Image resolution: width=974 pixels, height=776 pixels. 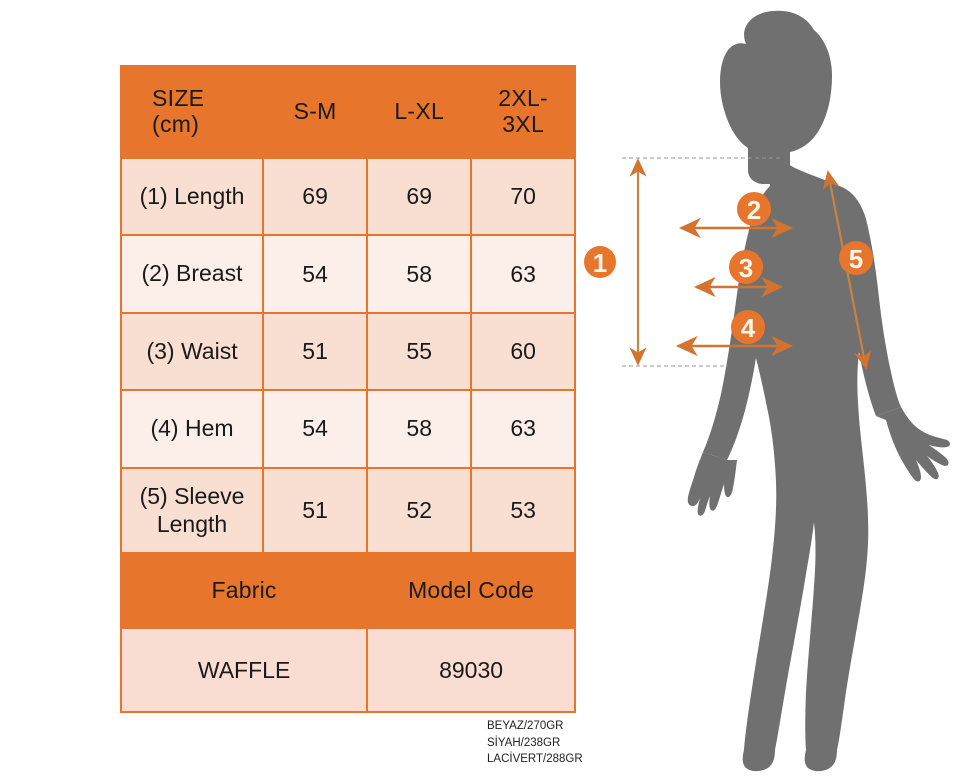 I want to click on cell-hem-s-m: 54, so click(x=315, y=429).